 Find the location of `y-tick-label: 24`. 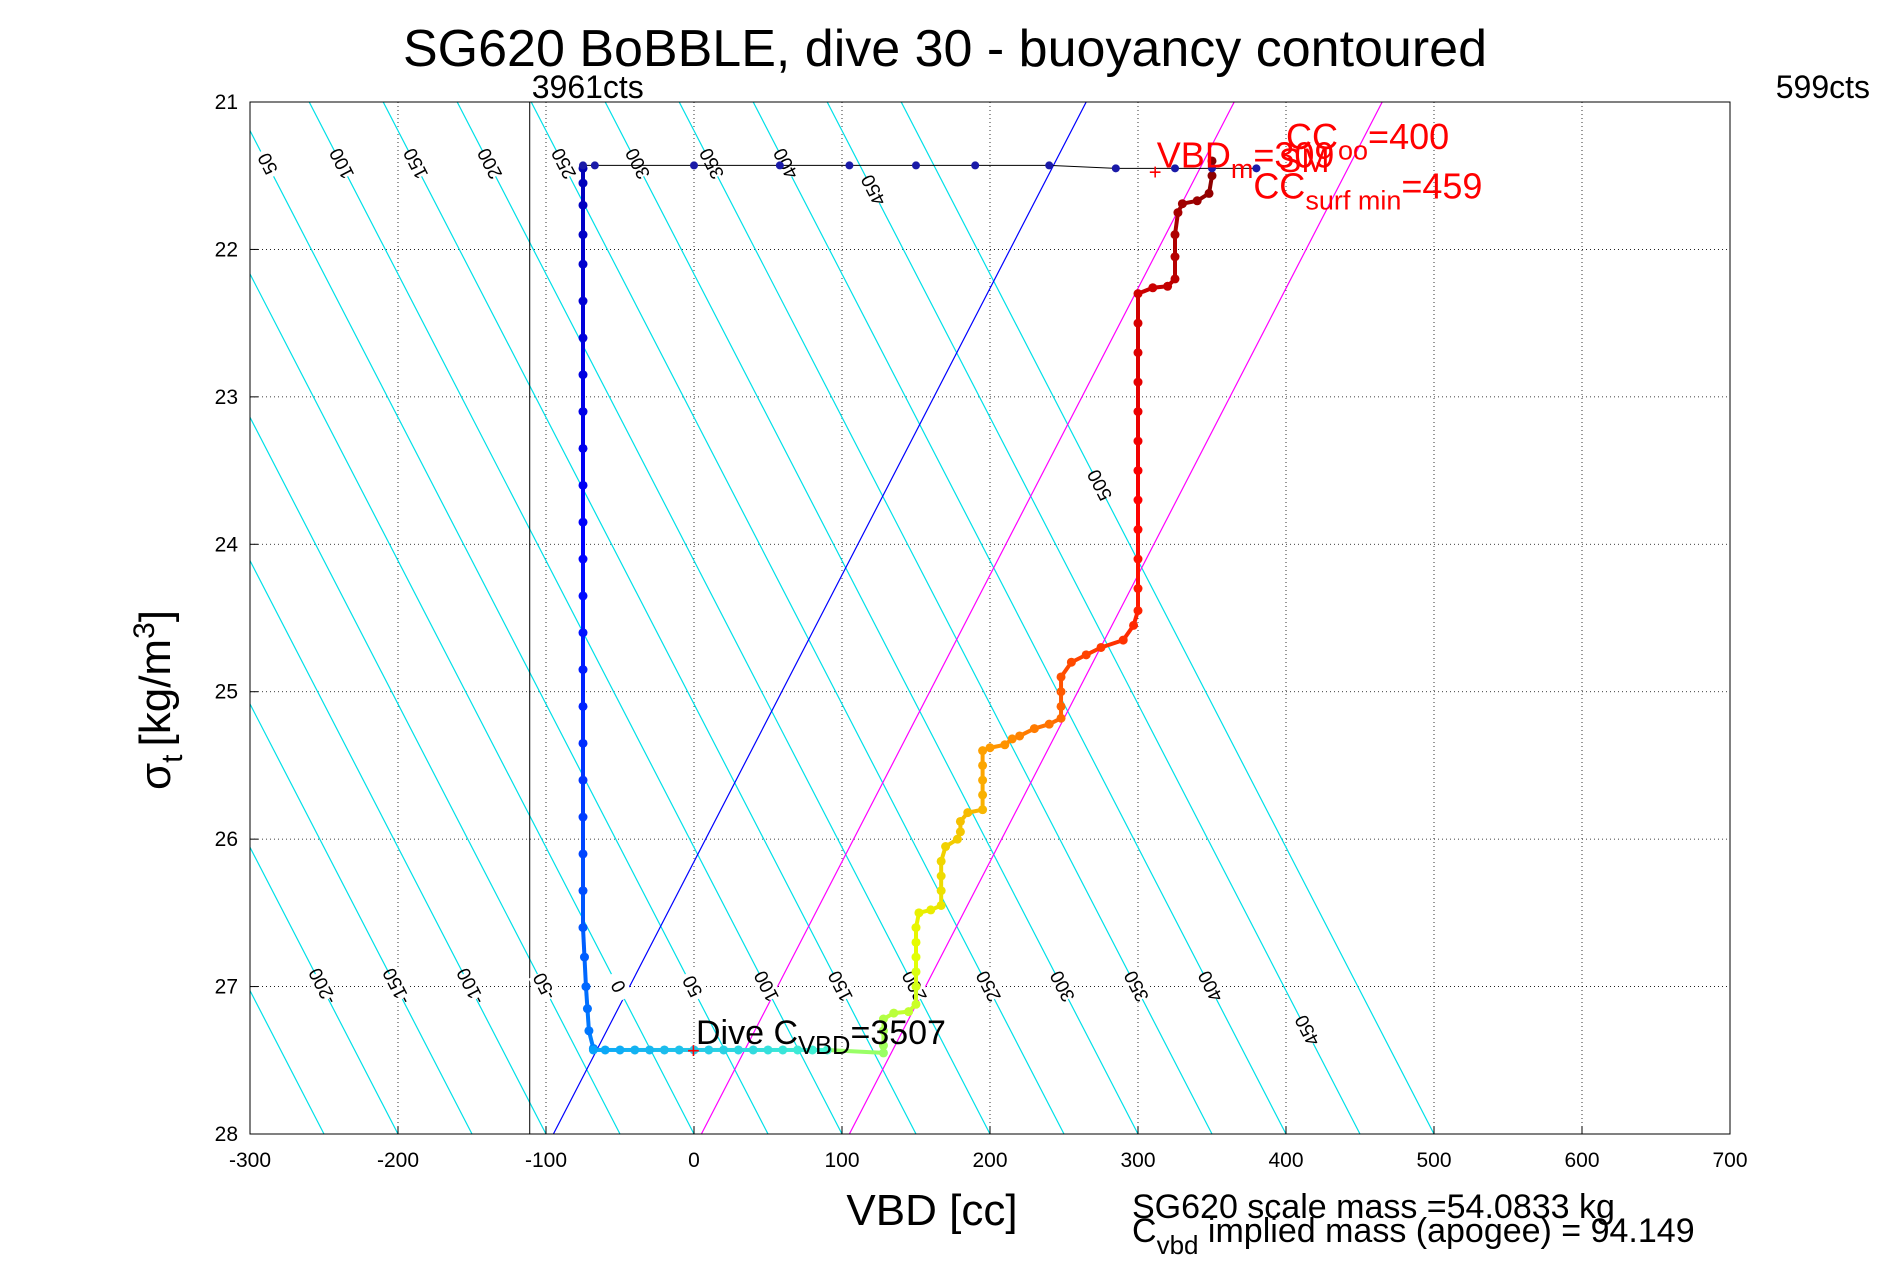

y-tick-label: 24 is located at coordinates (227, 544).